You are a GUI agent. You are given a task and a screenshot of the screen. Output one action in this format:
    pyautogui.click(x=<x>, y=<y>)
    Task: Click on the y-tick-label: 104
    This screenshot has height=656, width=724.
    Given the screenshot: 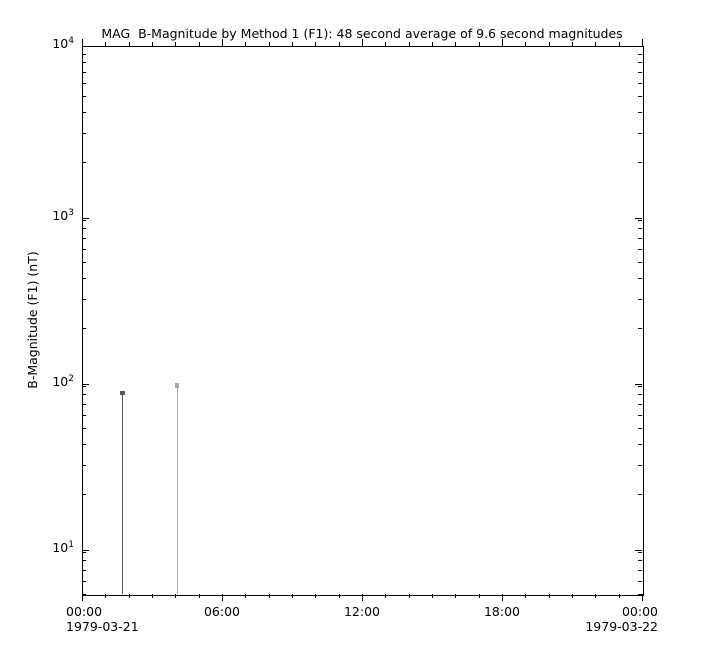 What is the action you would take?
    pyautogui.click(x=63, y=43)
    